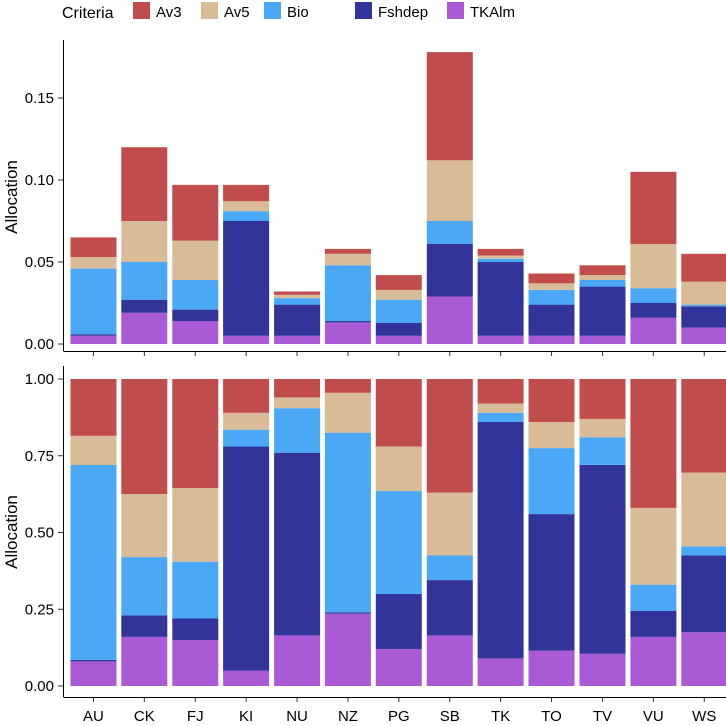 The image size is (726, 726). What do you see at coordinates (703, 293) in the screenshot?
I see `bar-top-ws-av5` at bounding box center [703, 293].